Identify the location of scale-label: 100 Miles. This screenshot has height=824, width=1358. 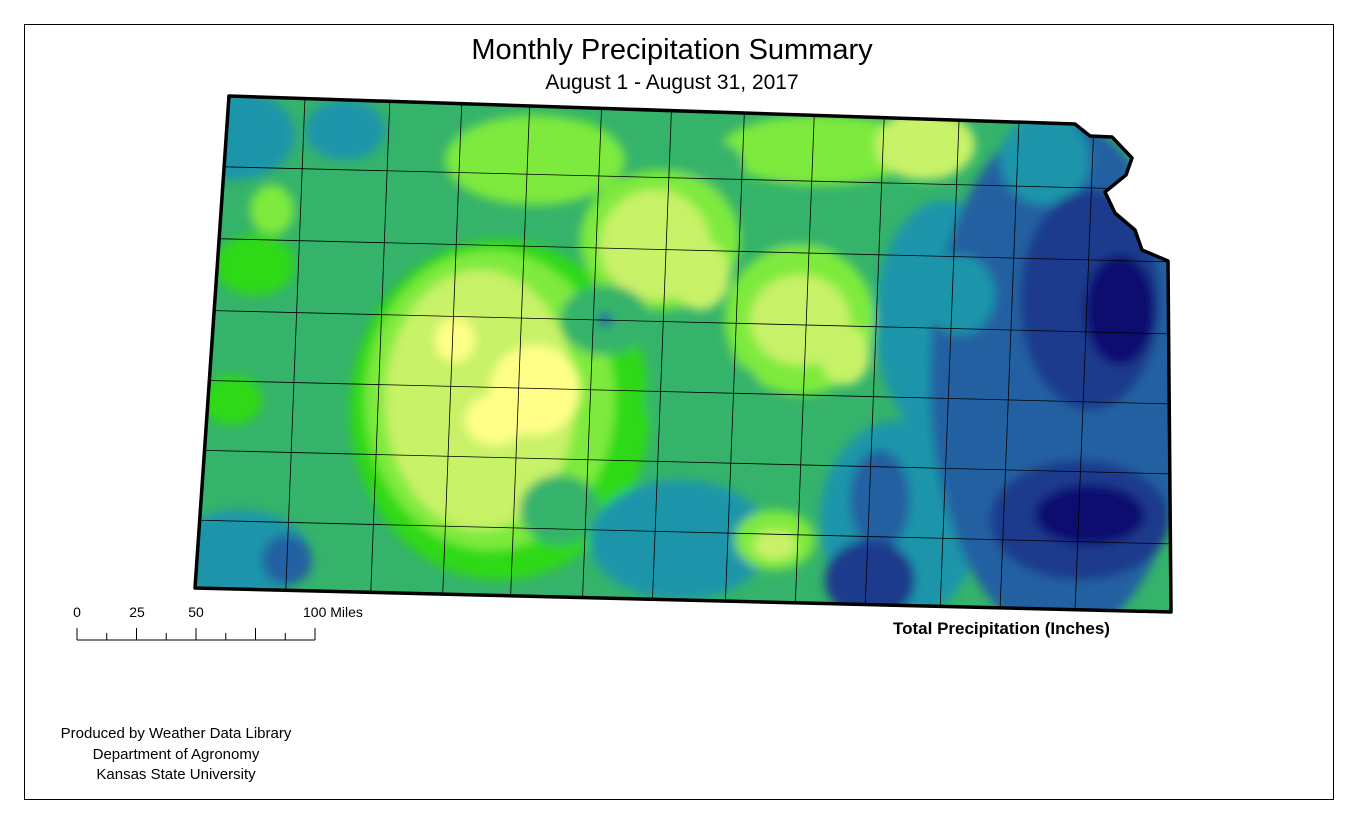
(333, 612).